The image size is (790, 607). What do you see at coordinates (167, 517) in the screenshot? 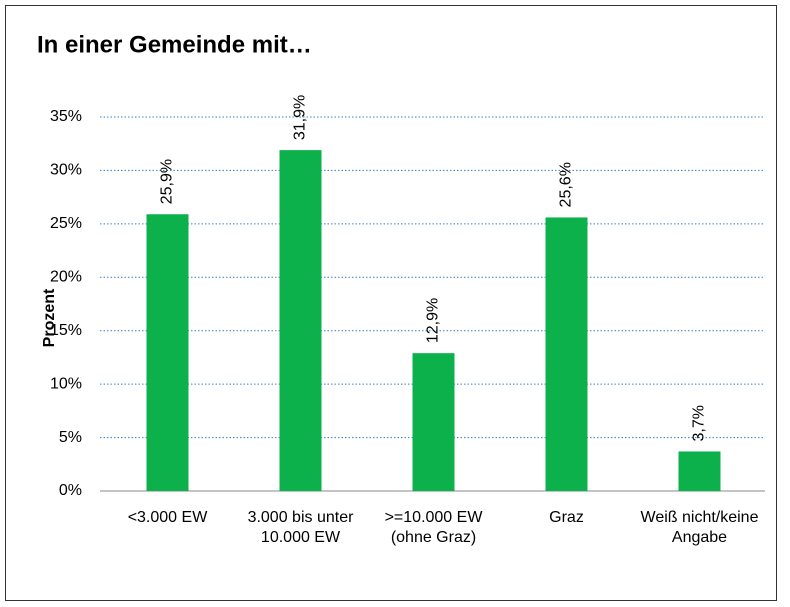
I see `x-tick-label: <3.000 EW` at bounding box center [167, 517].